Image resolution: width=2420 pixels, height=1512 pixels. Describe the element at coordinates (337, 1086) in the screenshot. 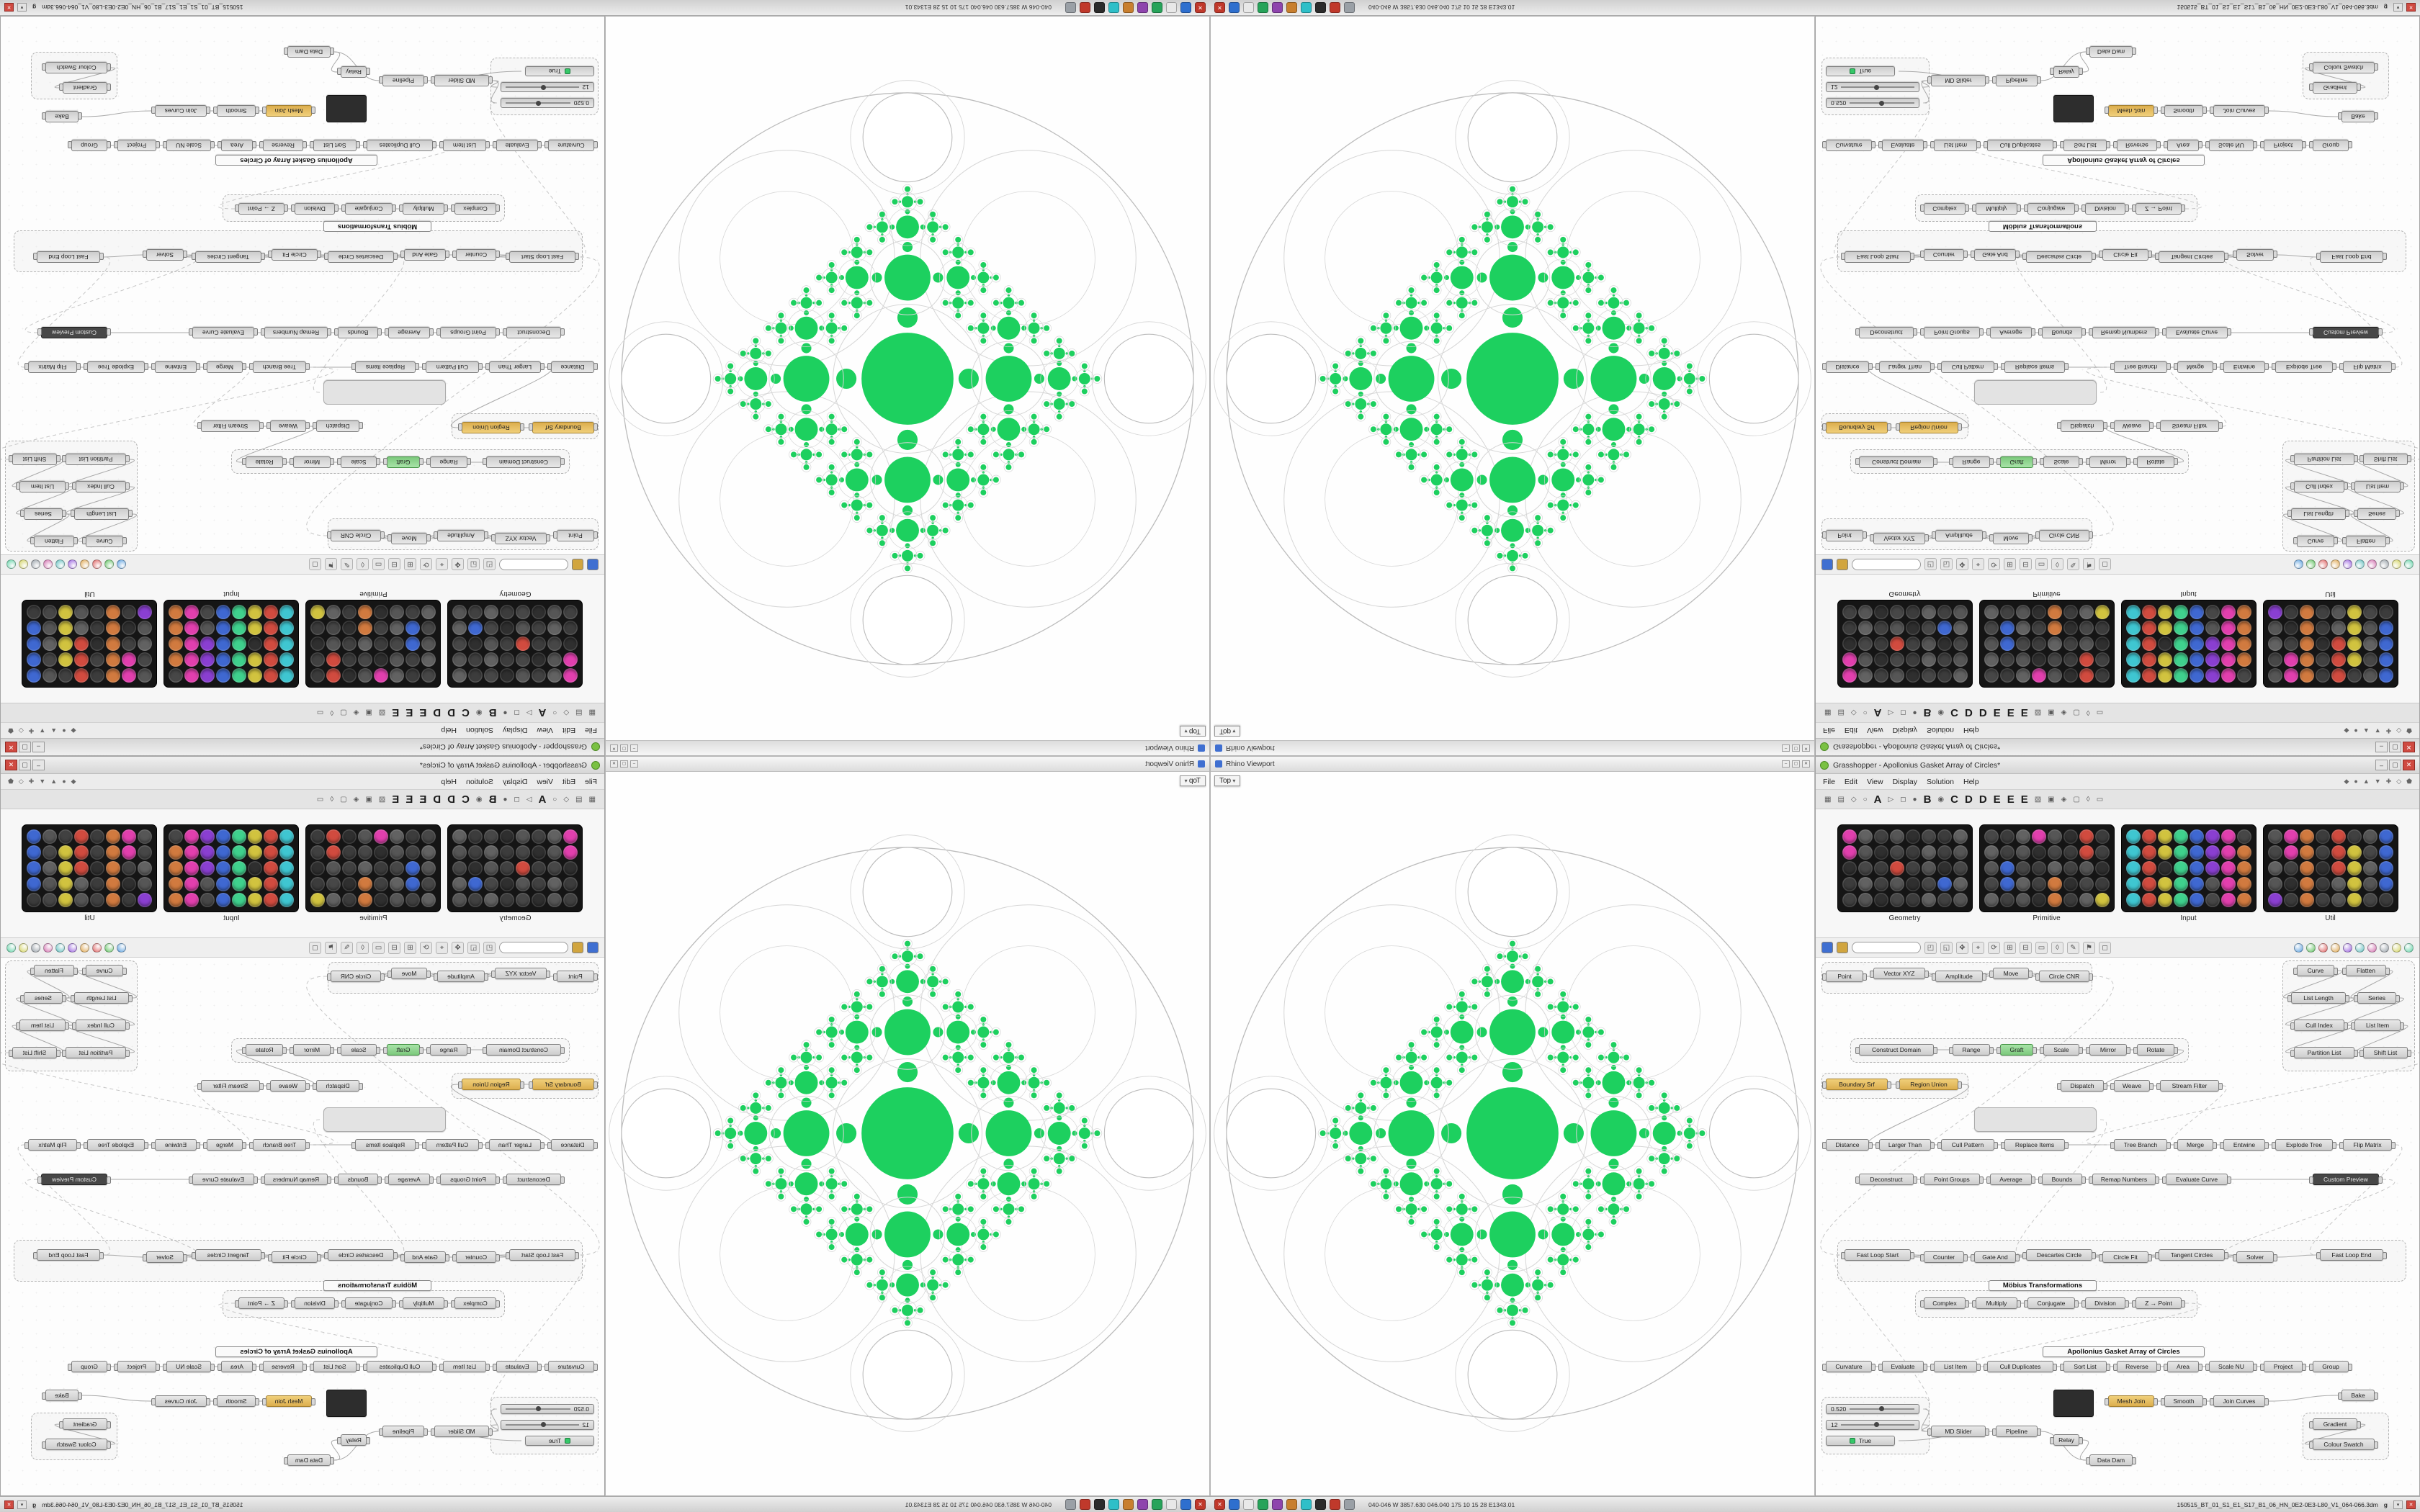

I see `gh-component: Dispatch` at that location.